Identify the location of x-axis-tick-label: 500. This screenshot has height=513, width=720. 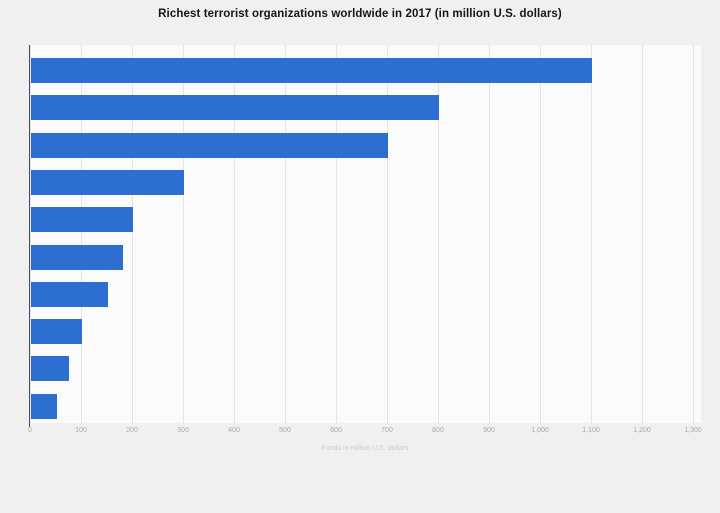
(285, 430).